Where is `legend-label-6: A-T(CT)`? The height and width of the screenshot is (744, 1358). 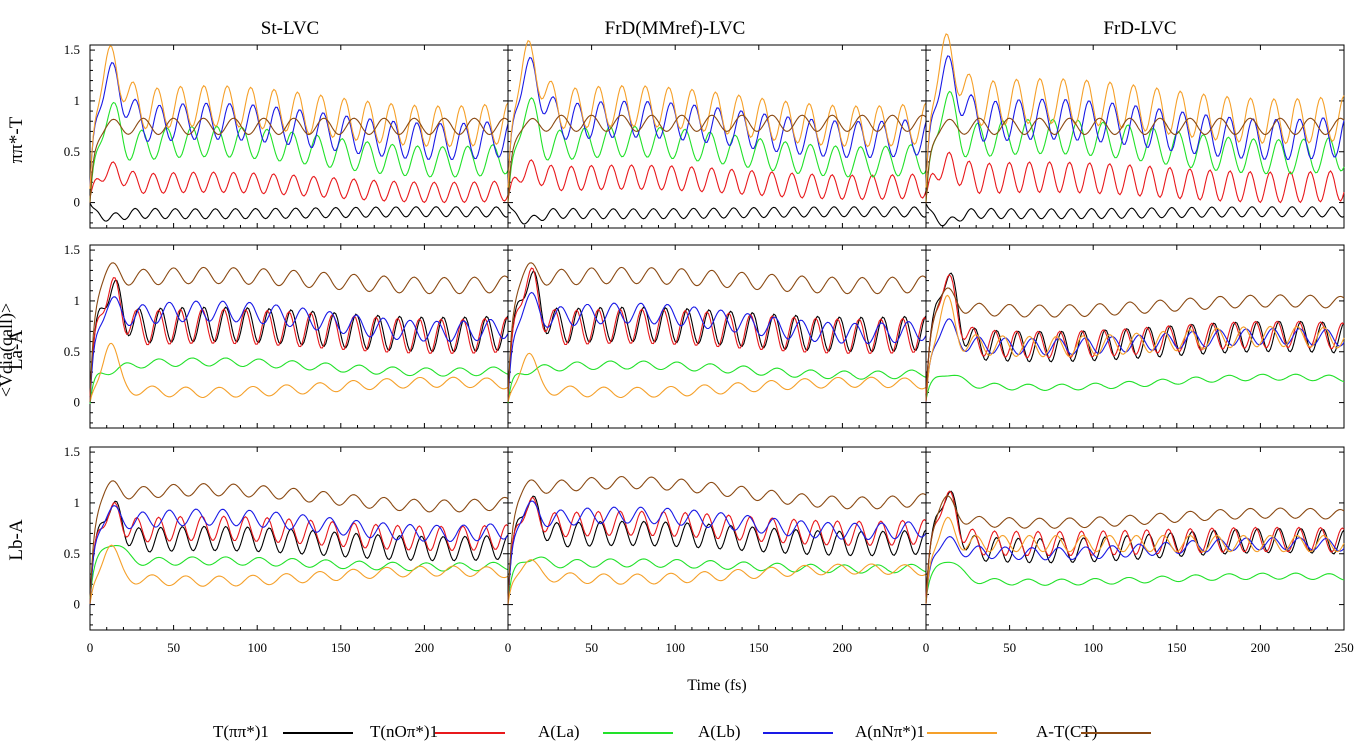
legend-label-6: A-T(CT) is located at coordinates (1066, 731).